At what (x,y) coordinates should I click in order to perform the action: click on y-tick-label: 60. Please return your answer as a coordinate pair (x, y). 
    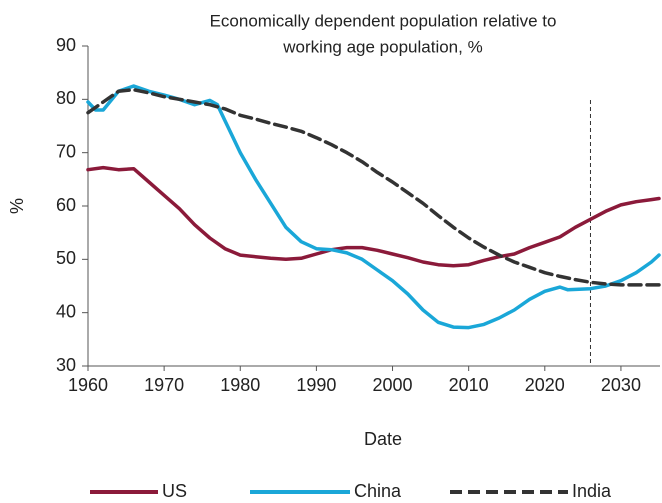
    Looking at the image, I should click on (66, 205).